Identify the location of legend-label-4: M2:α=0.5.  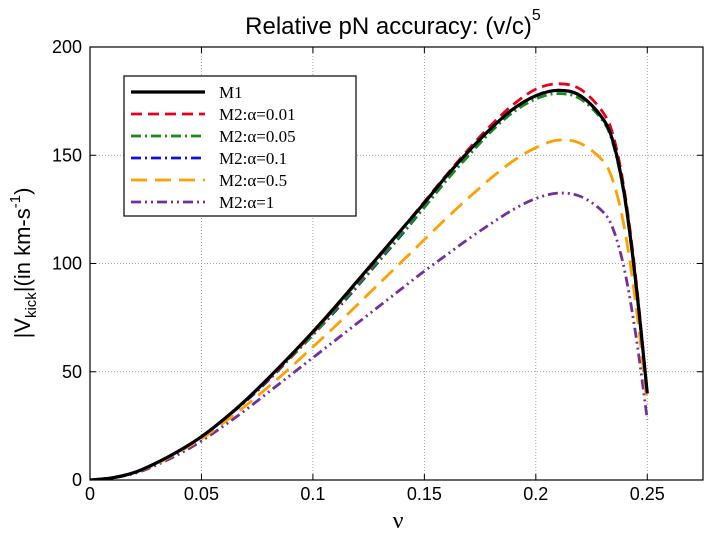
(253, 180).